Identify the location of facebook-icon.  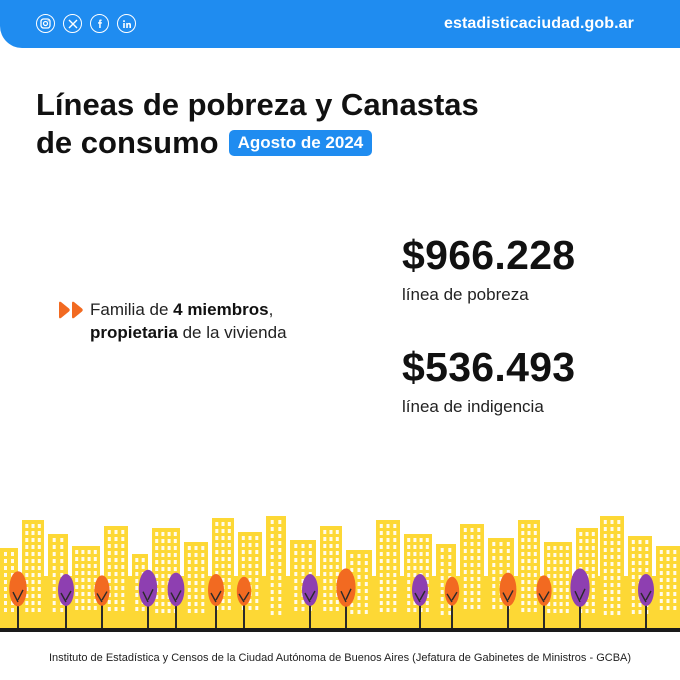
(99, 23).